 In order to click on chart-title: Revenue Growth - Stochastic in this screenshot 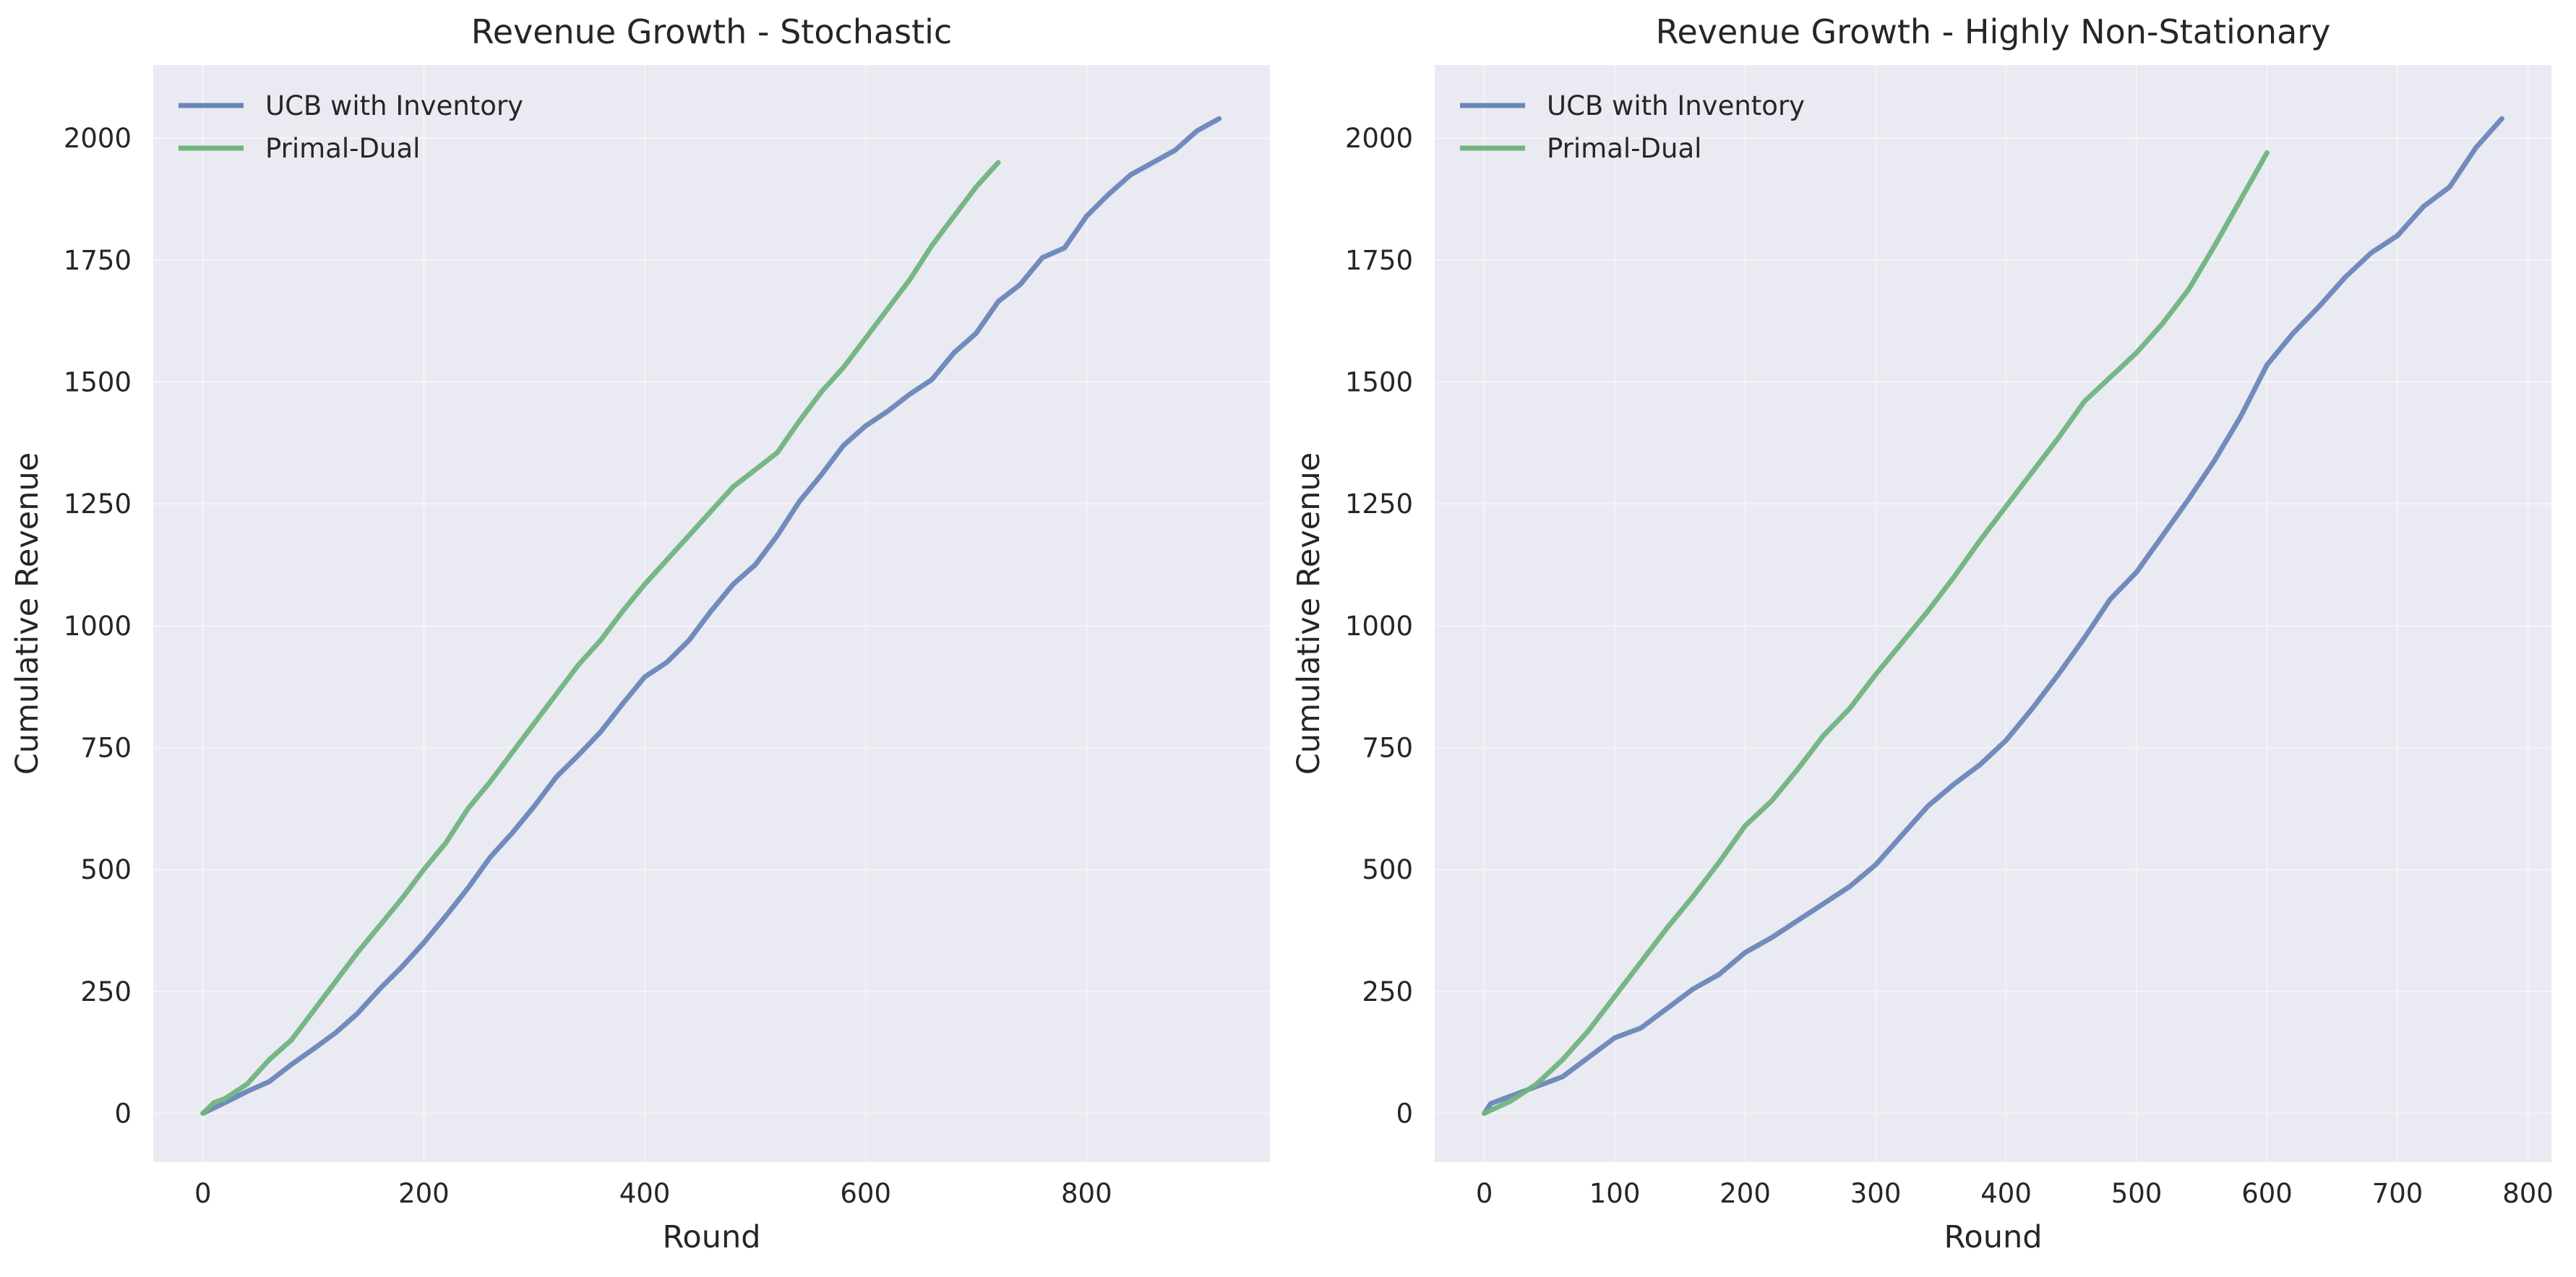, I will do `click(712, 31)`.